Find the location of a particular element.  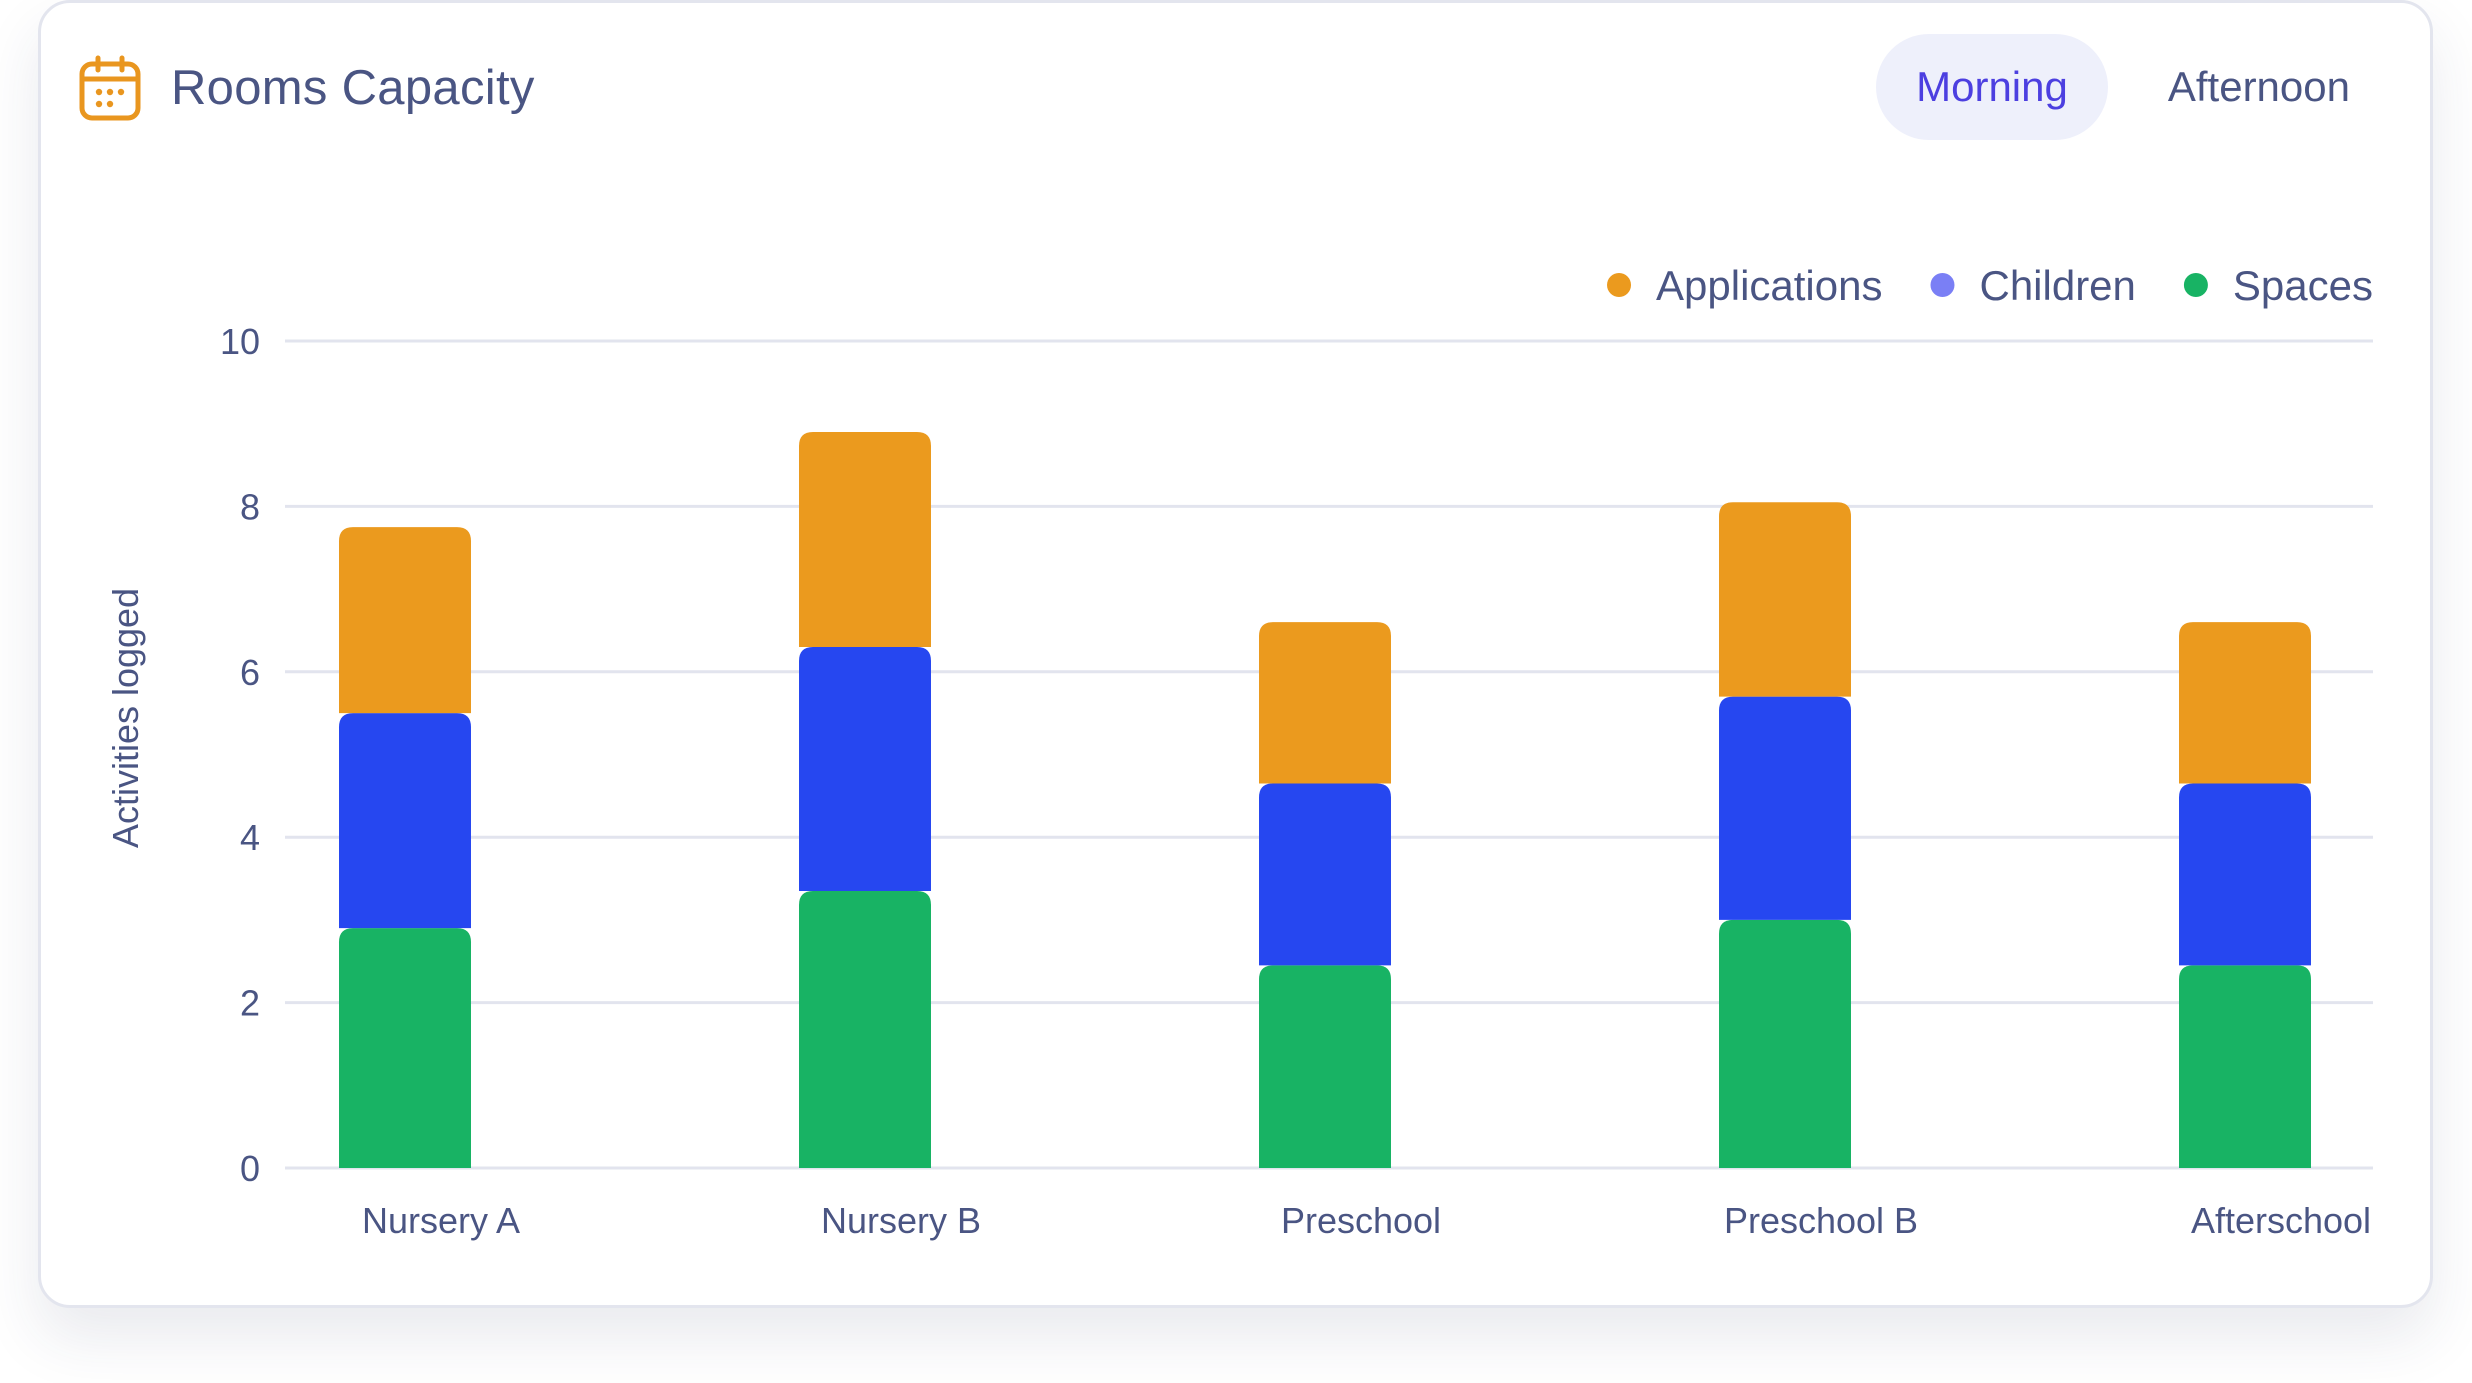

x-tick-label: Preschool is located at coordinates (1361, 1220).